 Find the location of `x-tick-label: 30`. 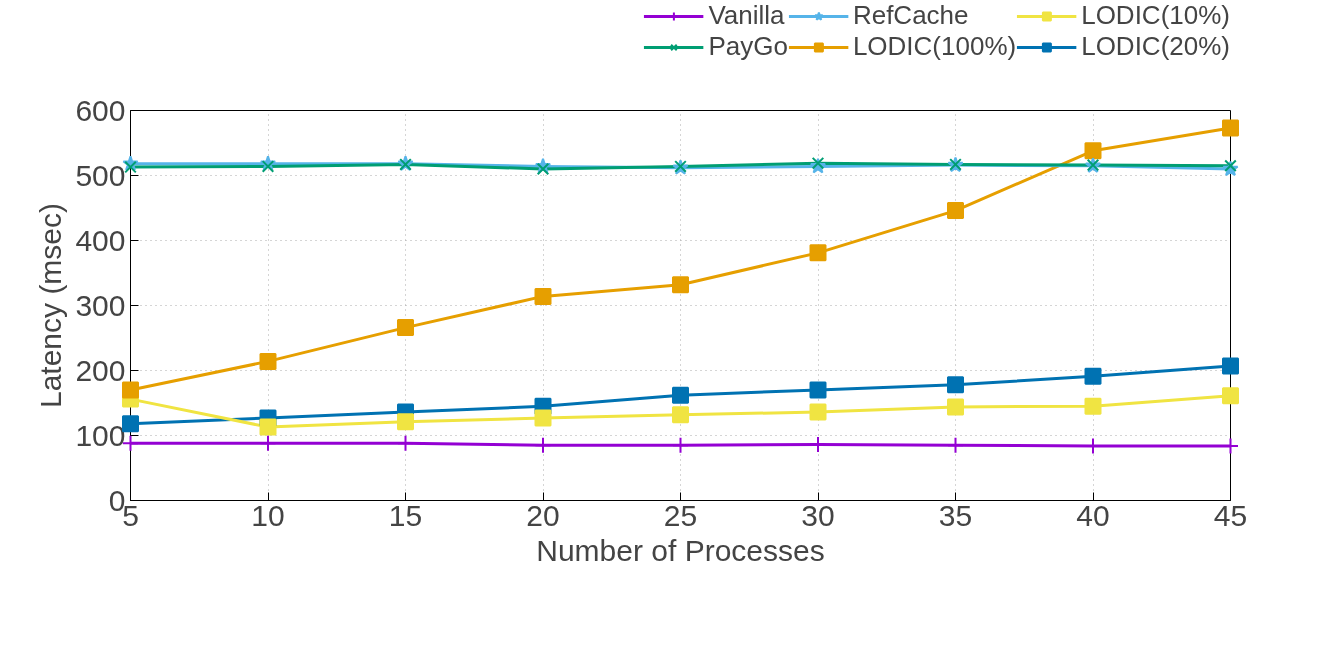

x-tick-label: 30 is located at coordinates (818, 515).